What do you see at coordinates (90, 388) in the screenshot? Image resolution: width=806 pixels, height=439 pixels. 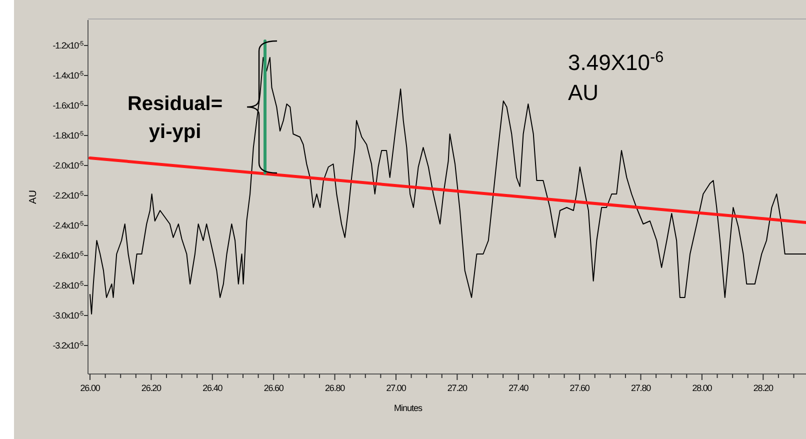 I see `x-tick-label: 26.00` at bounding box center [90, 388].